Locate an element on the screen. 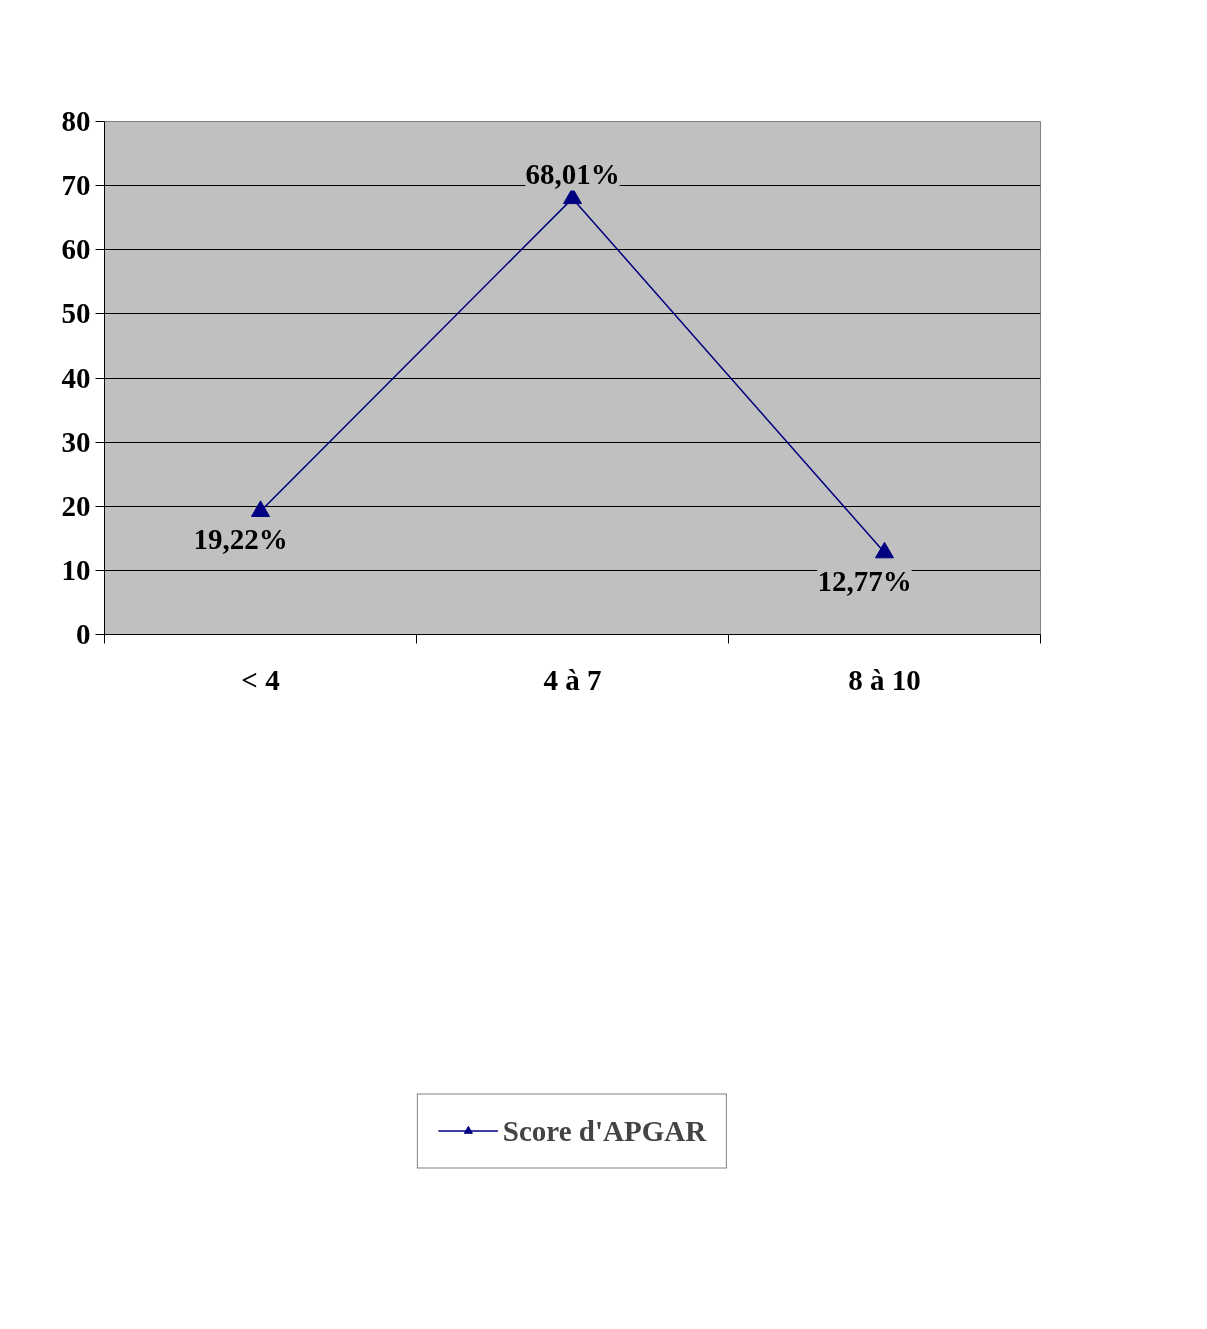  x-tick-label: < 4 is located at coordinates (260, 679).